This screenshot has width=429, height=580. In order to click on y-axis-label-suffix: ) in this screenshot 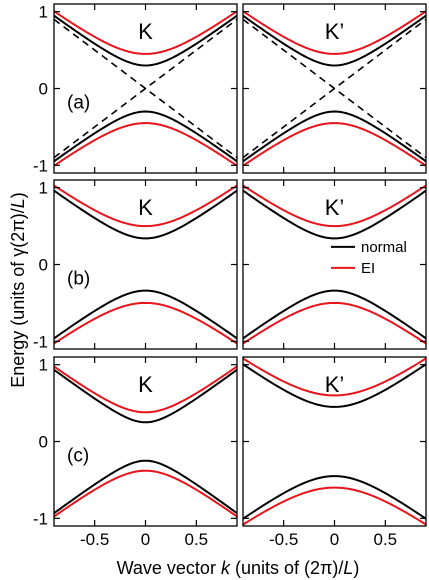, I will do `click(18, 195)`.